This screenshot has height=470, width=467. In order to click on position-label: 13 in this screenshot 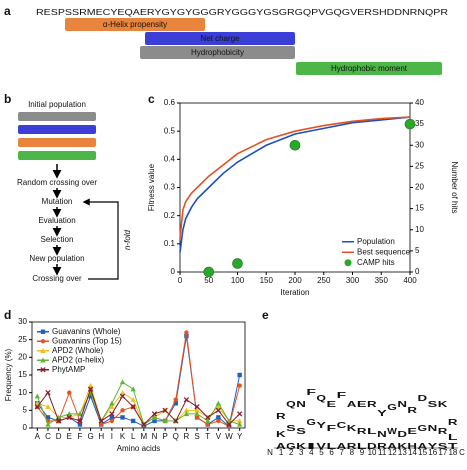, I will do `click(402, 452)`.